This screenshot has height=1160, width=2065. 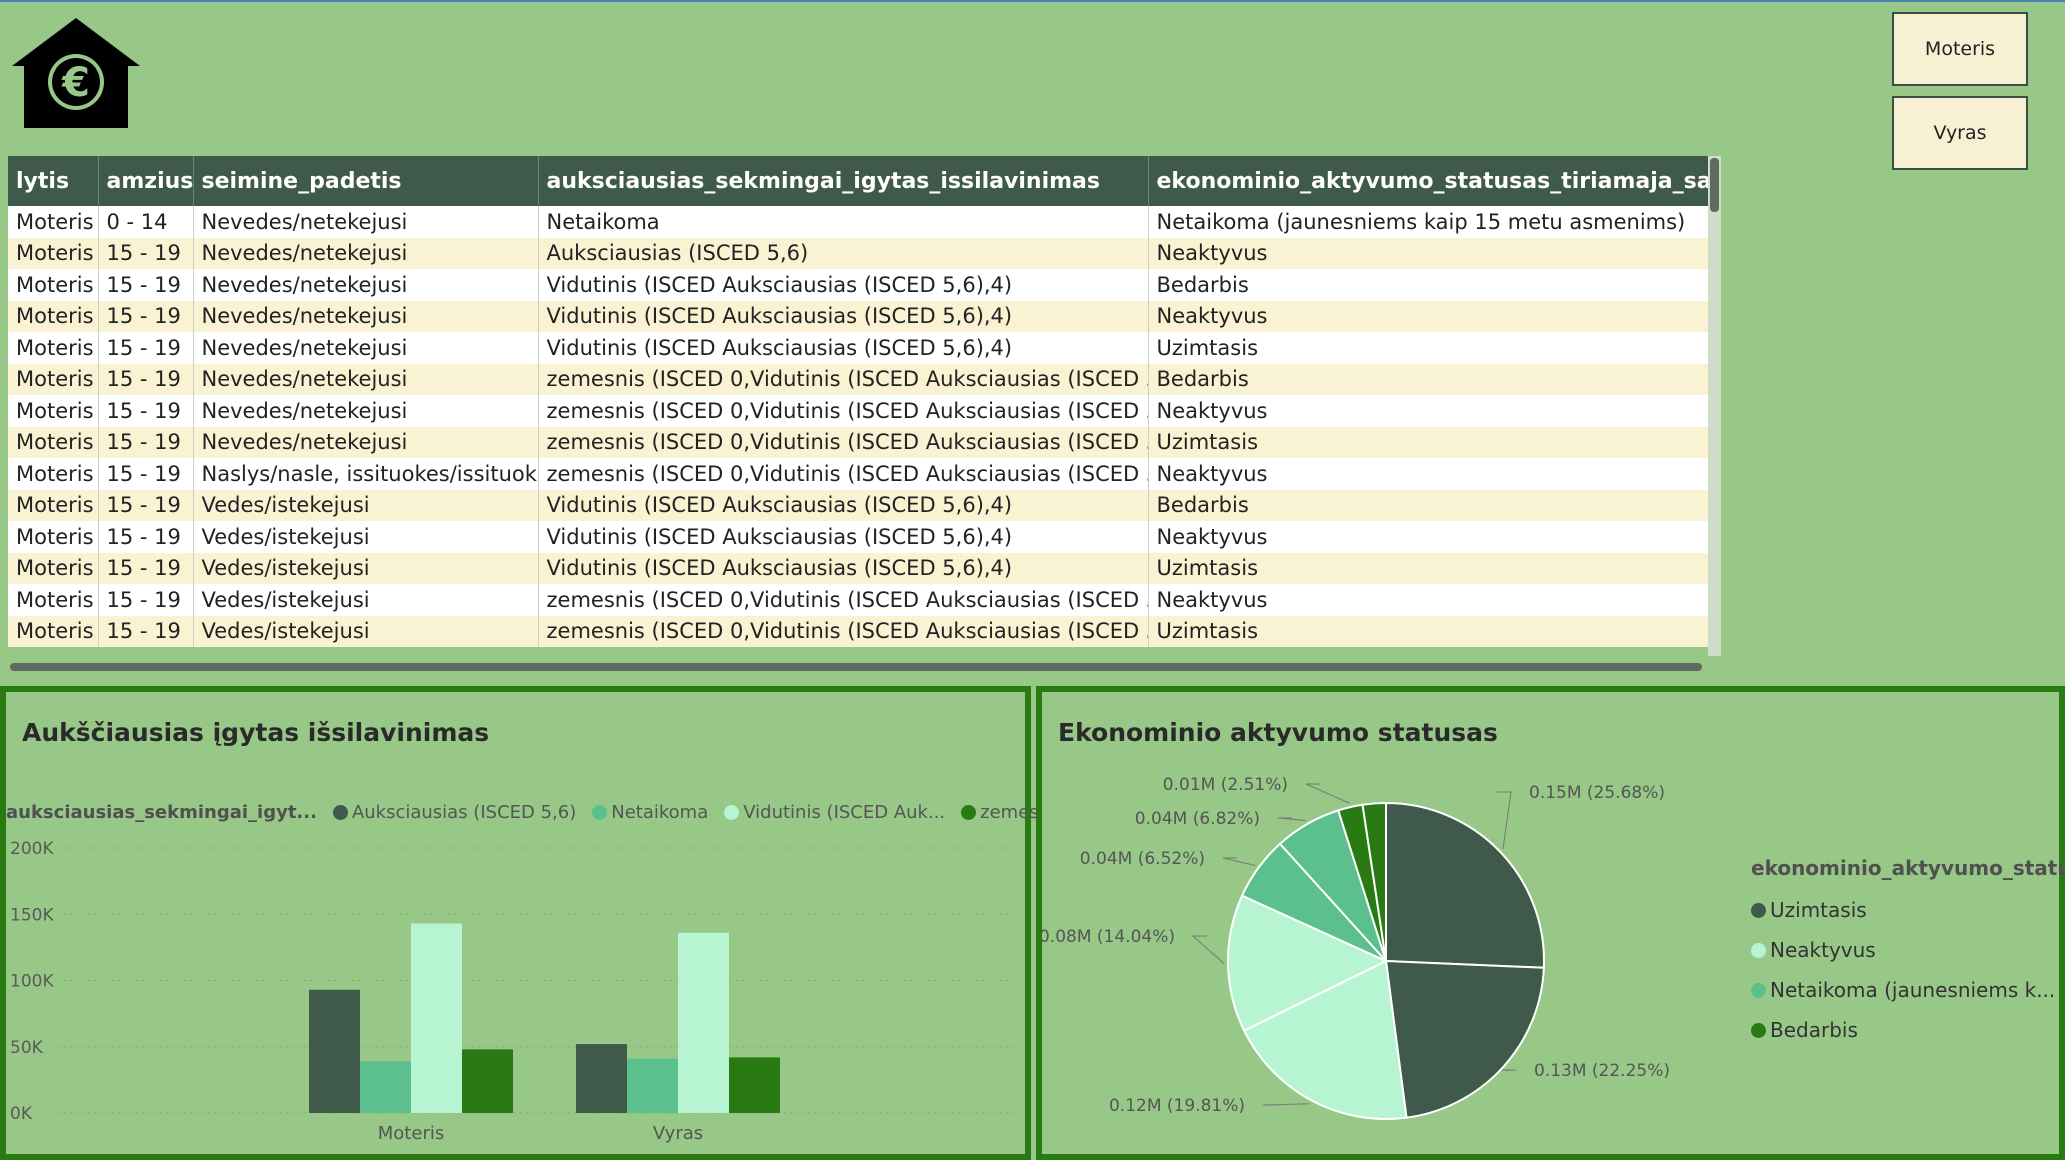 I want to click on pie-data-label: 0.04M (6.52%), so click(x=1142, y=859).